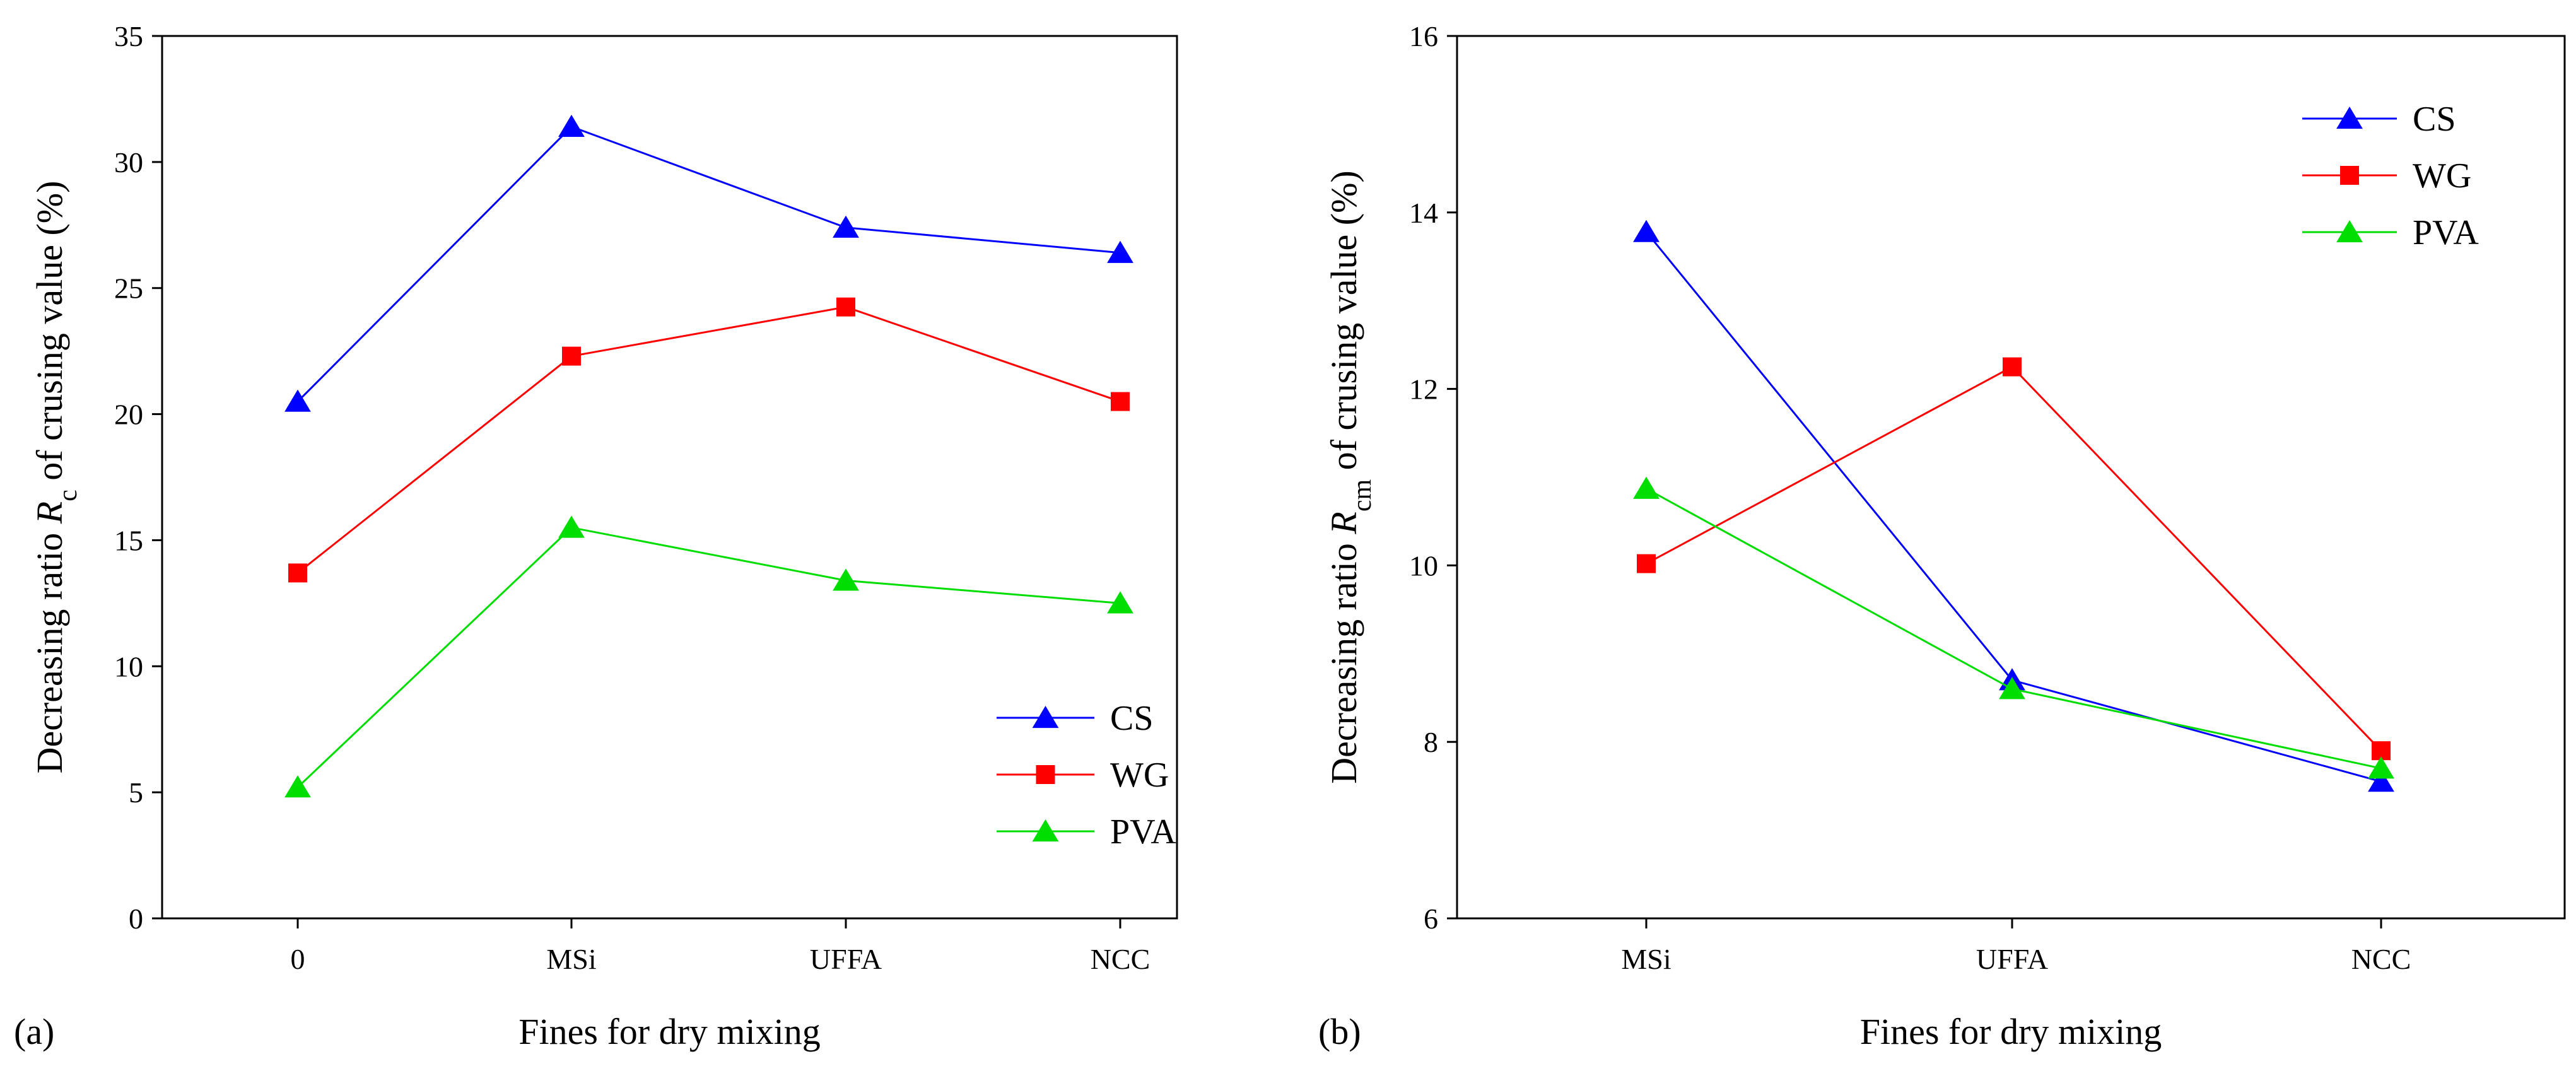 The height and width of the screenshot is (1083, 2576). What do you see at coordinates (128, 36) in the screenshot?
I see `y-tick-label: 35` at bounding box center [128, 36].